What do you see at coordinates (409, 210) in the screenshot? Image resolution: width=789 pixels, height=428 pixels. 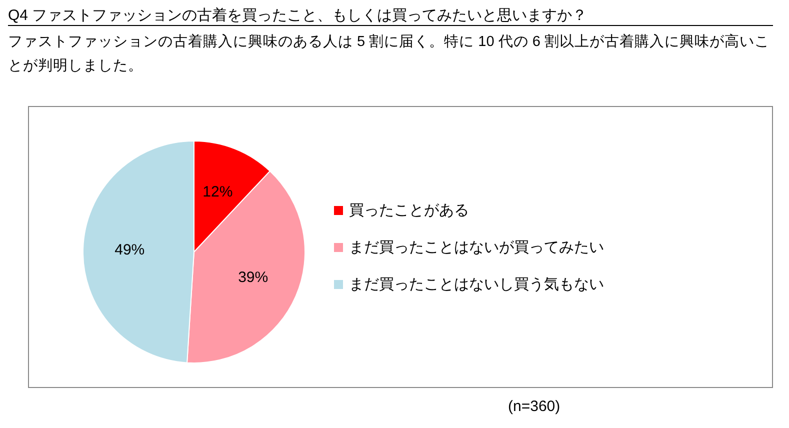 I see `legend-label: 買ったことがある` at bounding box center [409, 210].